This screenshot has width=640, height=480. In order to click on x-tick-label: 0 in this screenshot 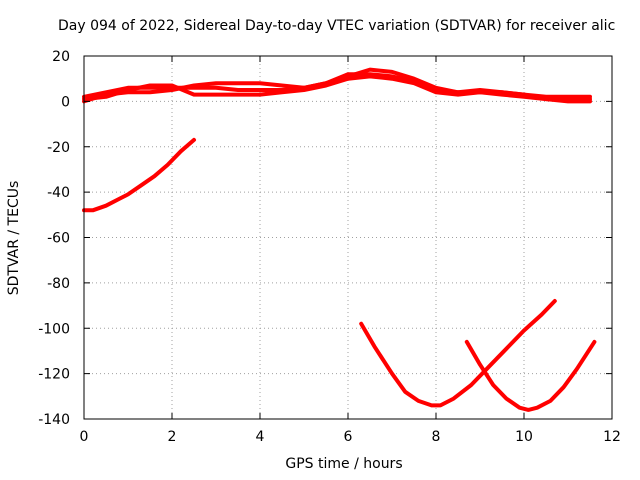, I will do `click(84, 437)`.